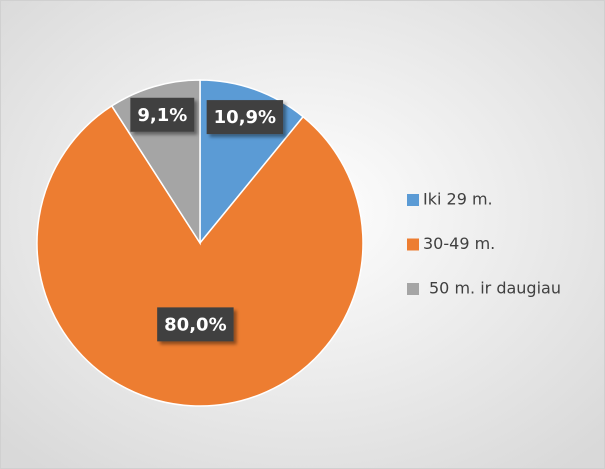  I want to click on data-label: 10,9%, so click(245, 117).